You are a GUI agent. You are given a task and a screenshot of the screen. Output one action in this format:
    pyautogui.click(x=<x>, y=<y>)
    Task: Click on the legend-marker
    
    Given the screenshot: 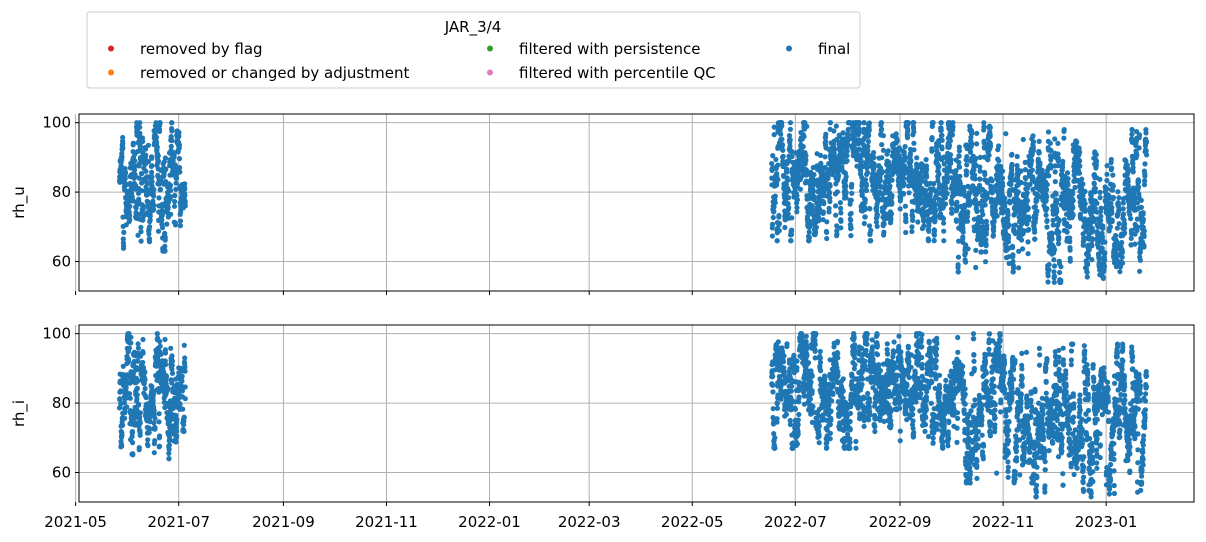 What is the action you would take?
    pyautogui.click(x=490, y=48)
    